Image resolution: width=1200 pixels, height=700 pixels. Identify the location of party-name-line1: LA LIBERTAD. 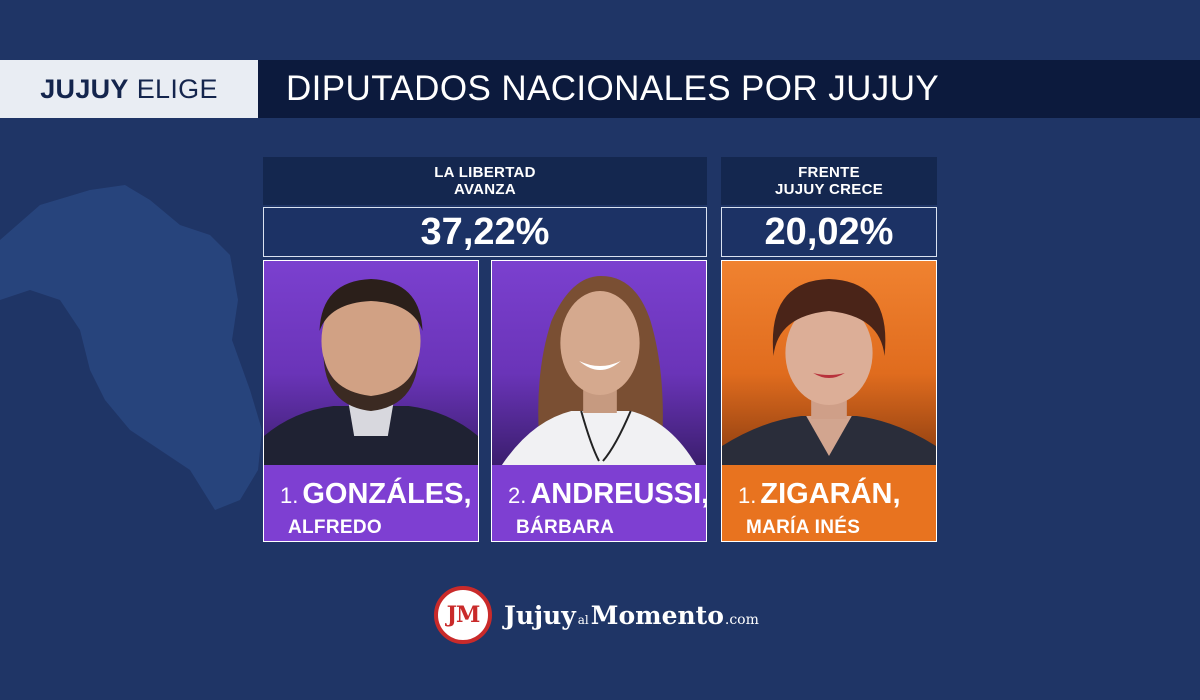
(485, 172).